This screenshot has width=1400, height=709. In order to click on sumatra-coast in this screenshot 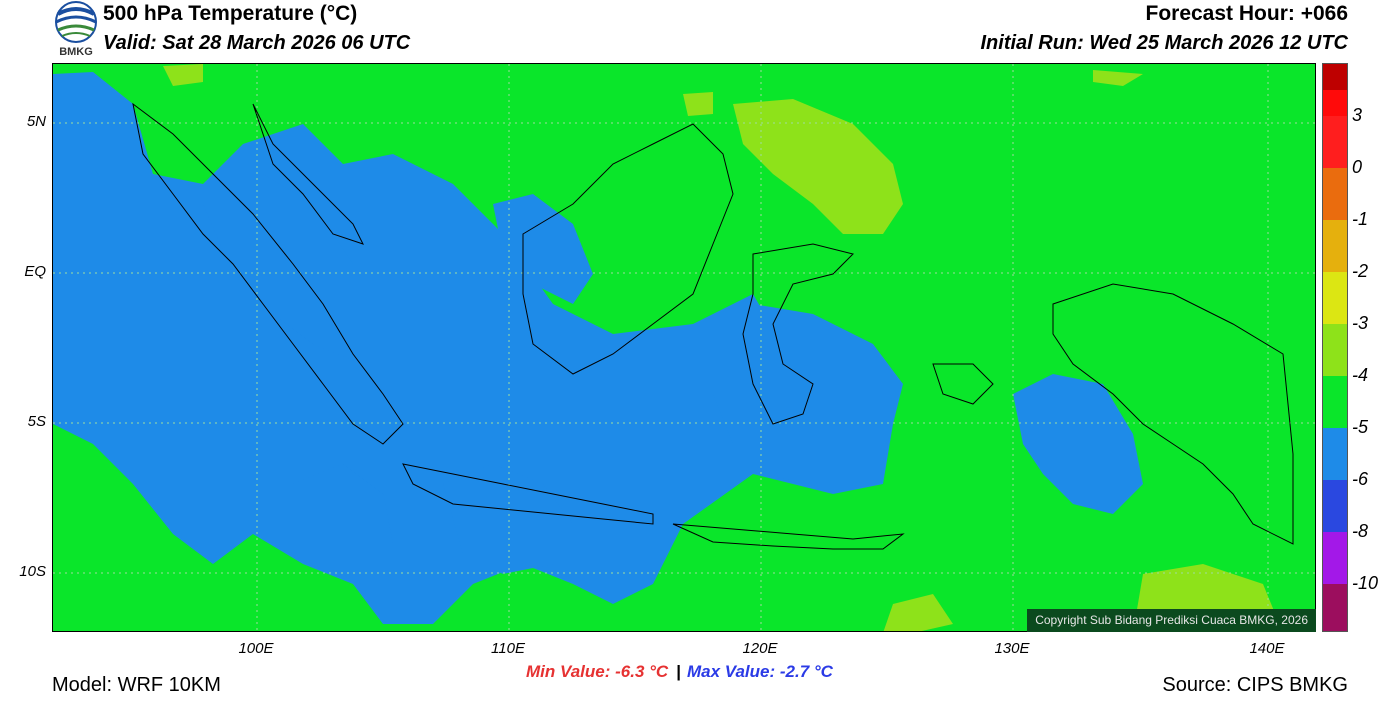, I will do `click(268, 273)`.